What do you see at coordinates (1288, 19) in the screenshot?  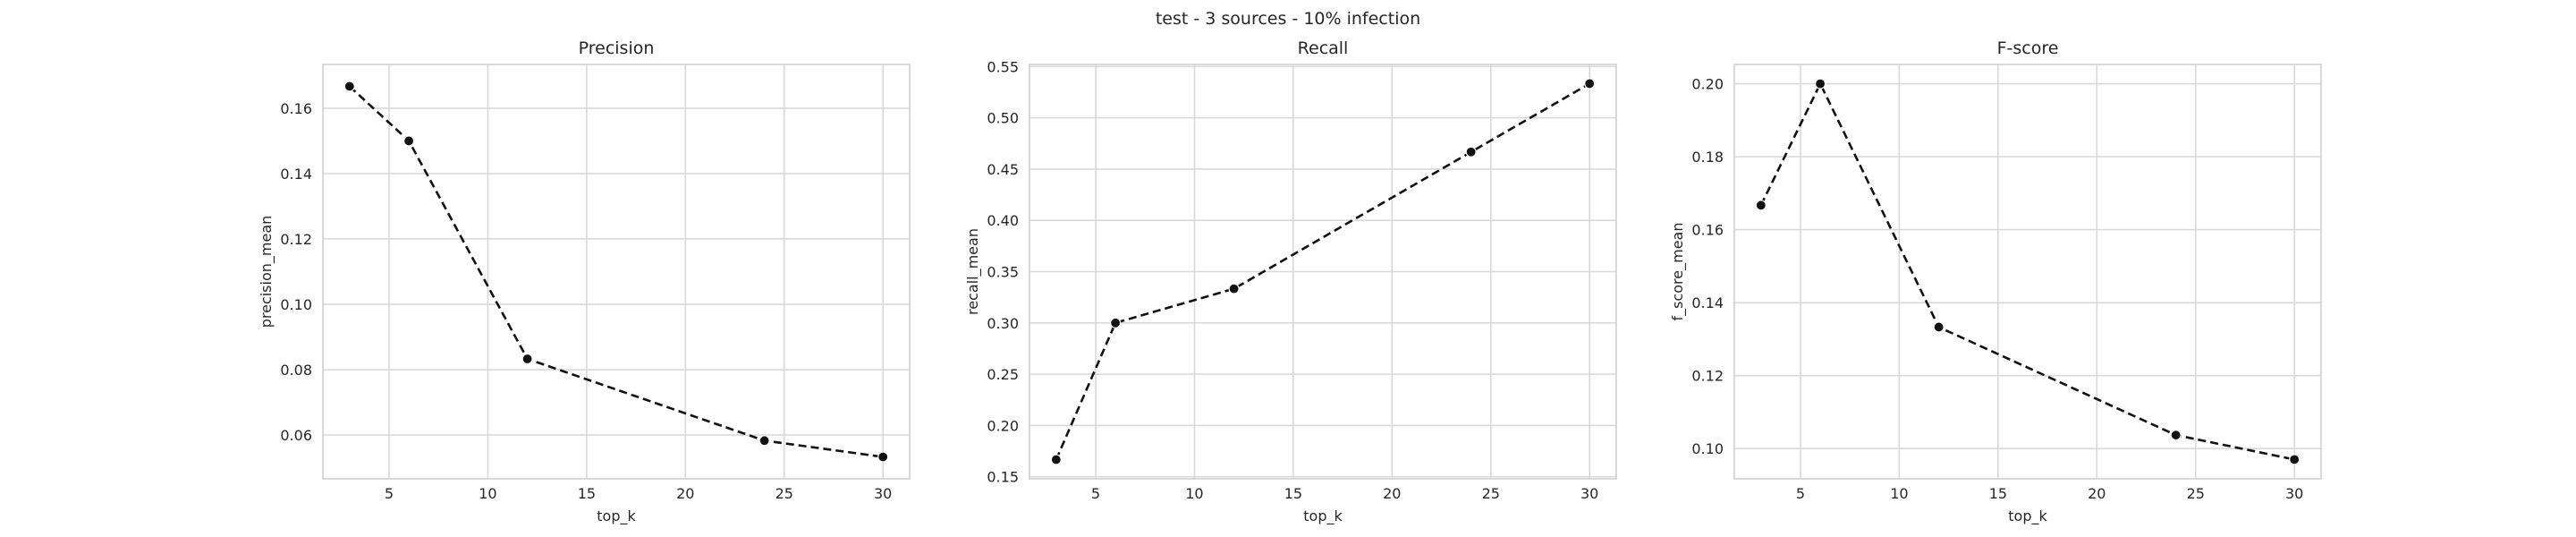 I see `figure-suptitle: test - 3 sources - 10% infection` at bounding box center [1288, 19].